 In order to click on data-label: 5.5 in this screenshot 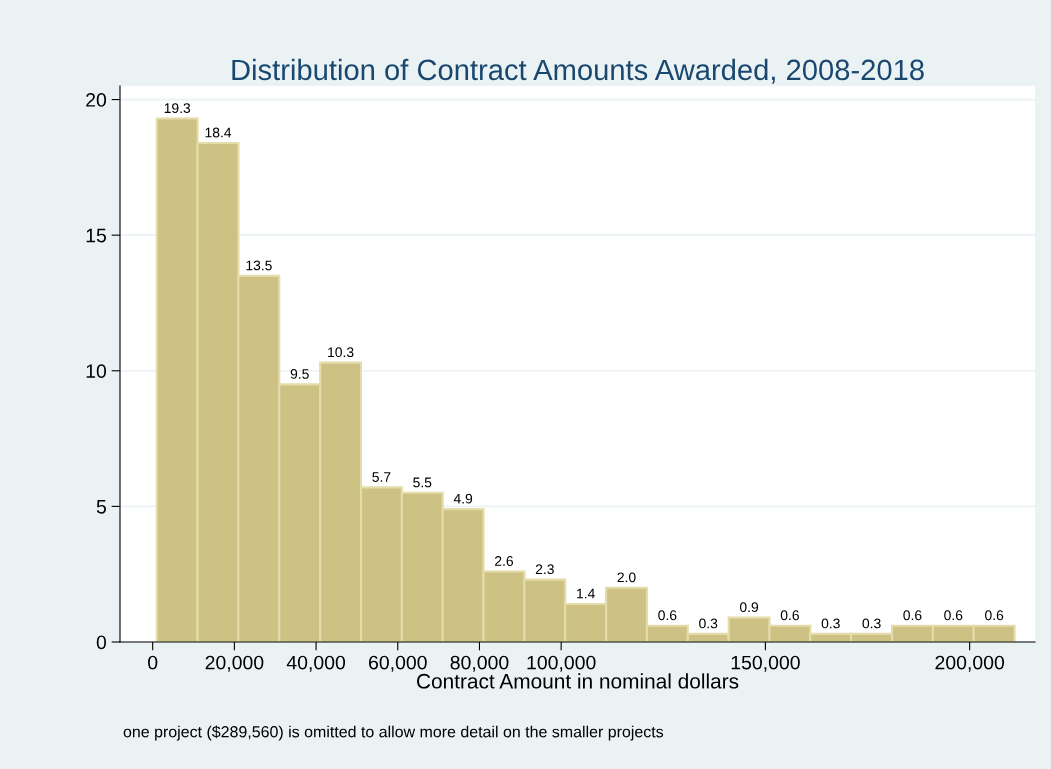, I will do `click(422, 482)`.